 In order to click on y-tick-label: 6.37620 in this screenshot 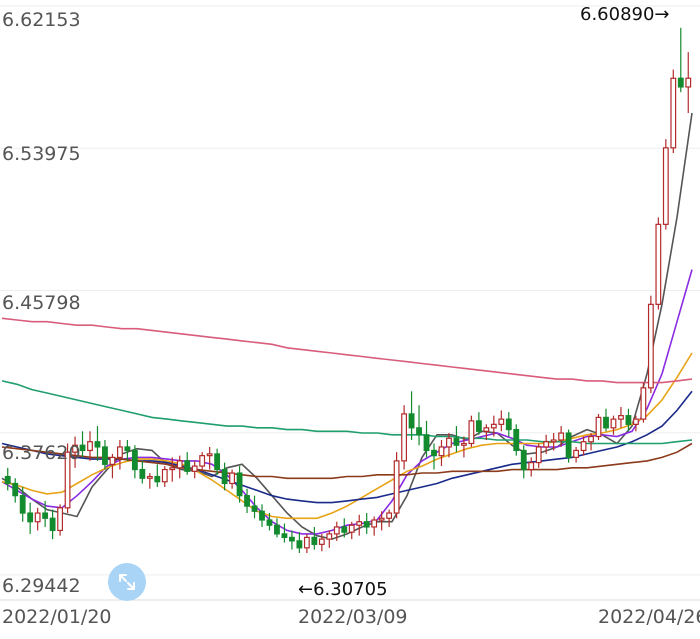, I will do `click(41, 453)`.